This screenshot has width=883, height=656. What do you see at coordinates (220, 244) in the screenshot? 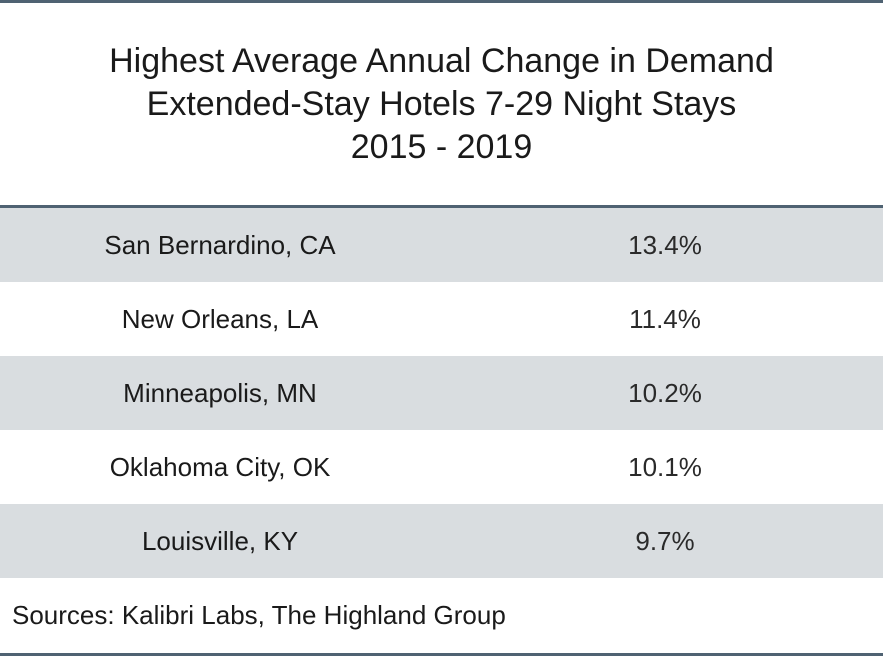
I see `city-cell: San Bernardino, CA` at bounding box center [220, 244].